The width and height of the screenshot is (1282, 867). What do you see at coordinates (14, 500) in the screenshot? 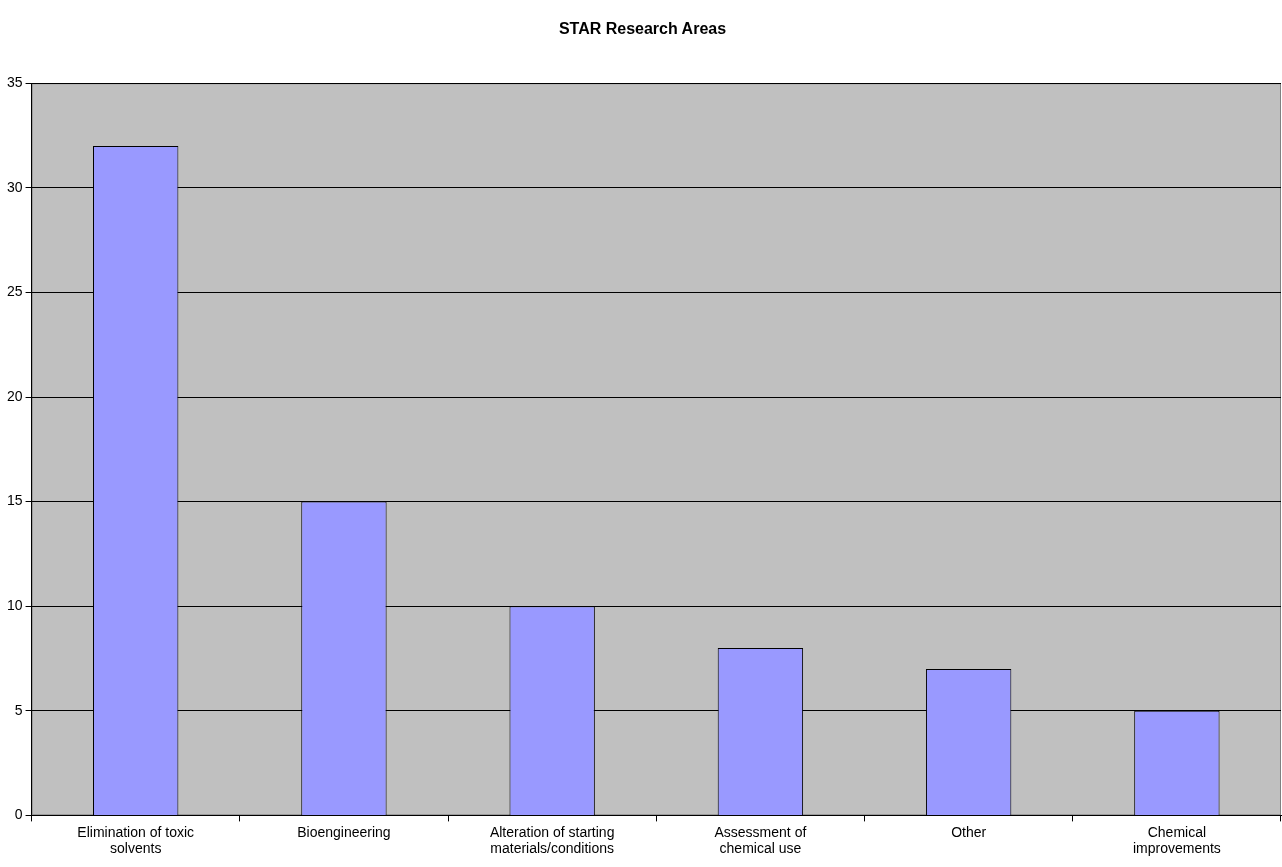
I see `y-tick-label: 15` at bounding box center [14, 500].